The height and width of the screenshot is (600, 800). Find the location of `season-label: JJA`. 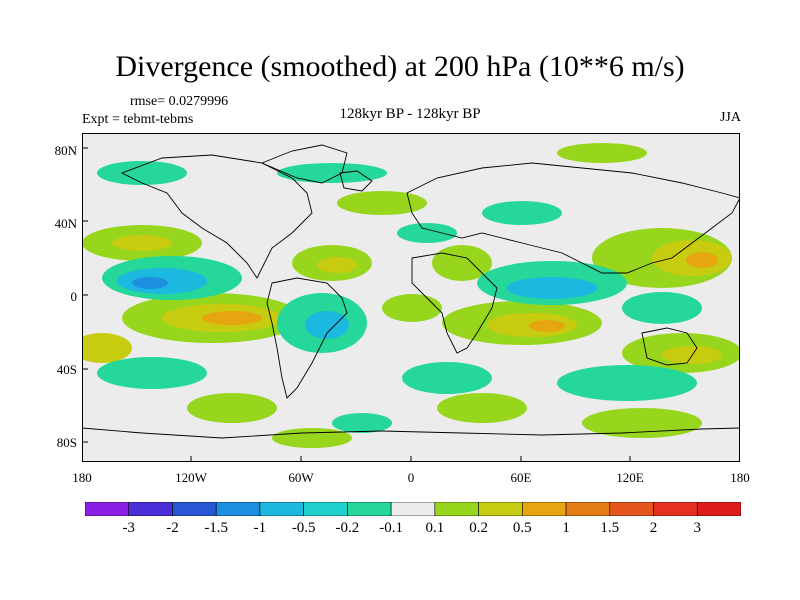

season-label: JJA is located at coordinates (730, 117).